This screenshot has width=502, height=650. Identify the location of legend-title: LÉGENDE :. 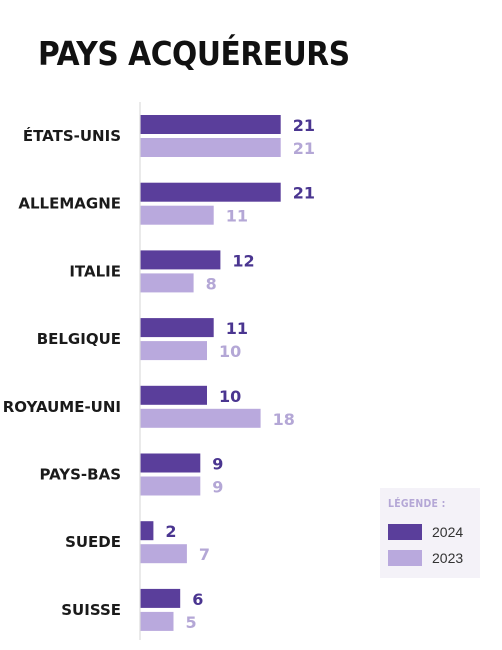
(417, 503).